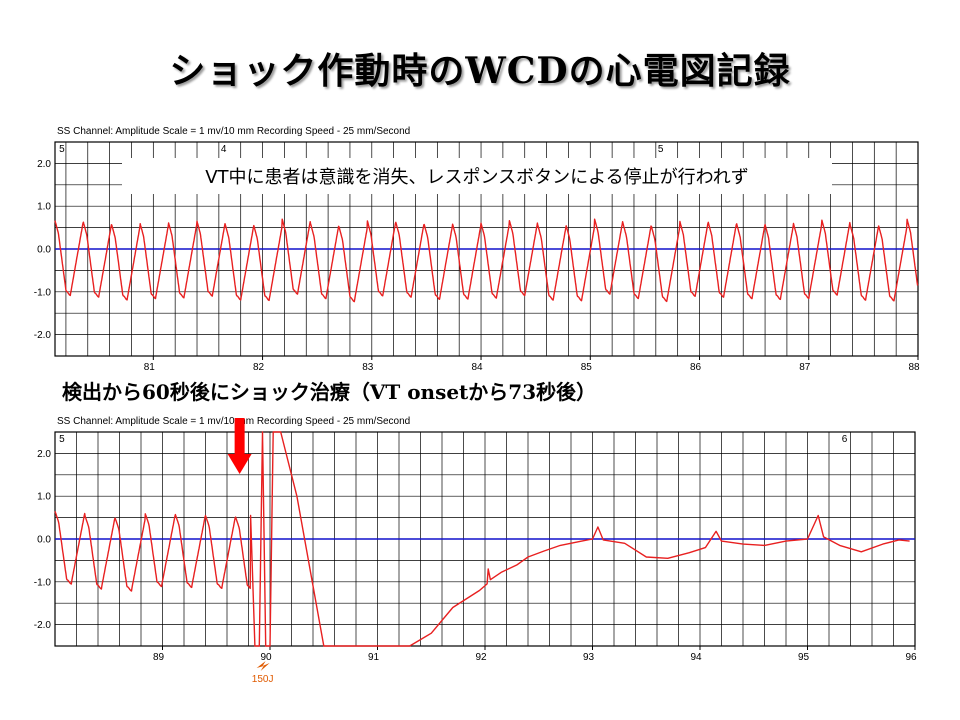 This screenshot has height=720, width=960. Describe the element at coordinates (911, 657) in the screenshot. I see `x-tick-label: 96` at that location.